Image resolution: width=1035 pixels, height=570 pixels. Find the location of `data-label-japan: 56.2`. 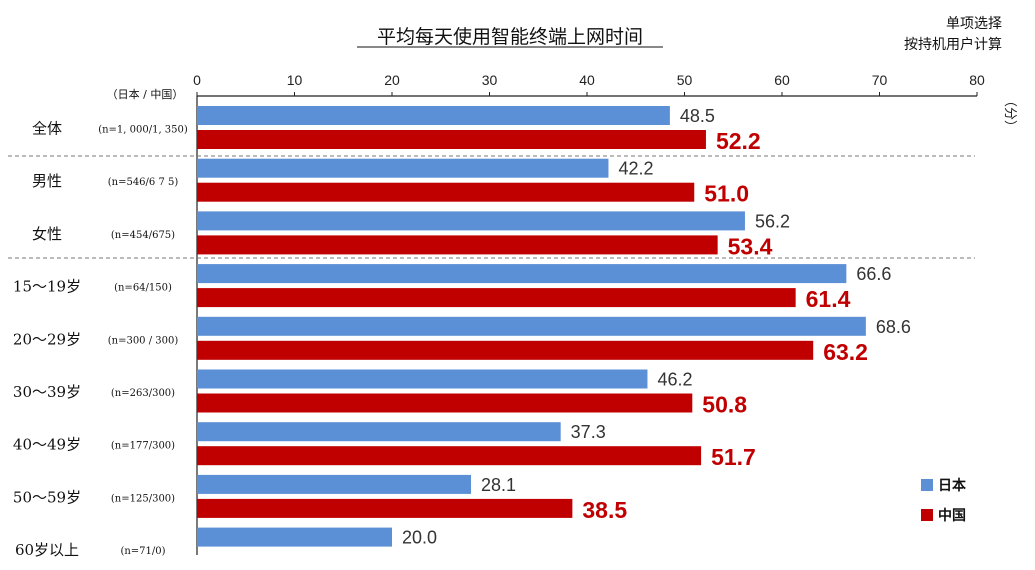

data-label-japan: 56.2 is located at coordinates (772, 221).